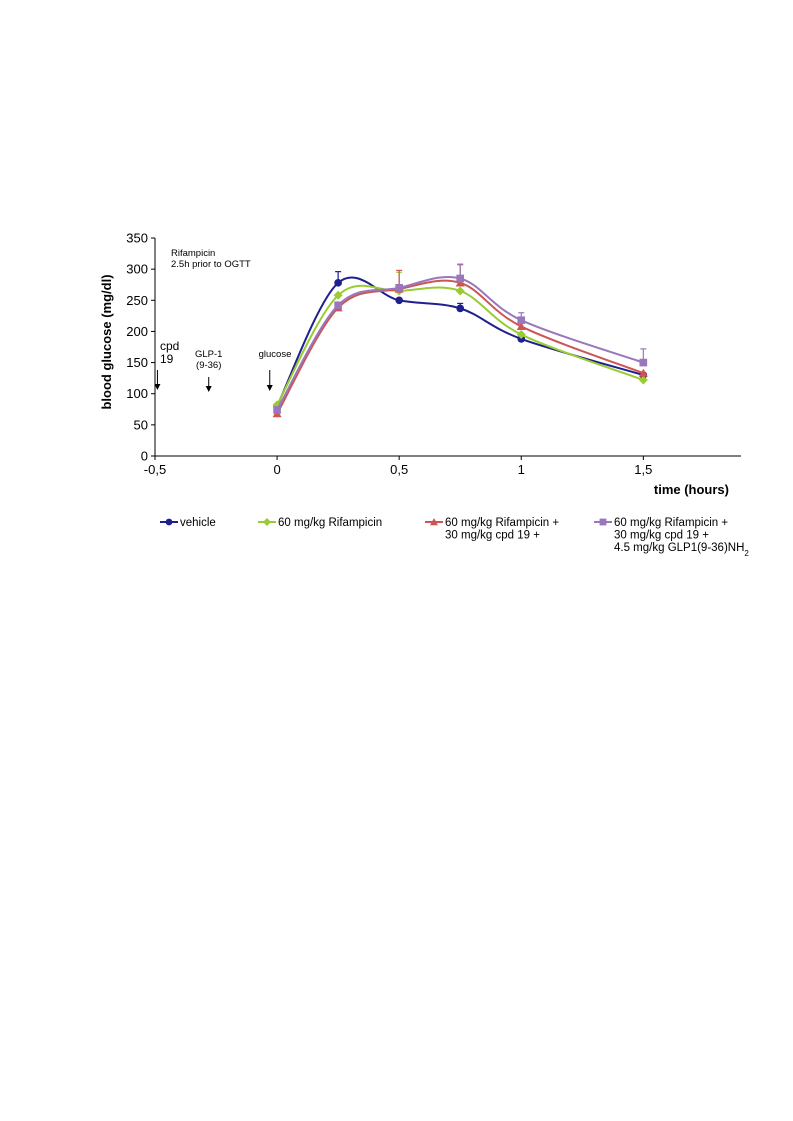  Describe the element at coordinates (643, 469) in the screenshot. I see `x-tick-label: 1,5` at that location.